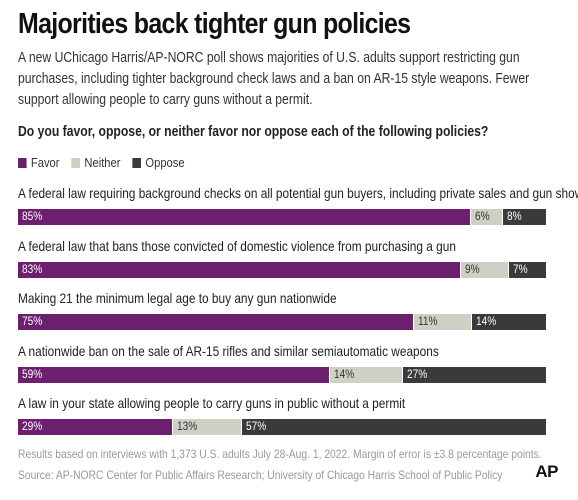 The image size is (578, 500). What do you see at coordinates (239, 270) in the screenshot?
I see `bar-segment-favor: 83%` at bounding box center [239, 270].